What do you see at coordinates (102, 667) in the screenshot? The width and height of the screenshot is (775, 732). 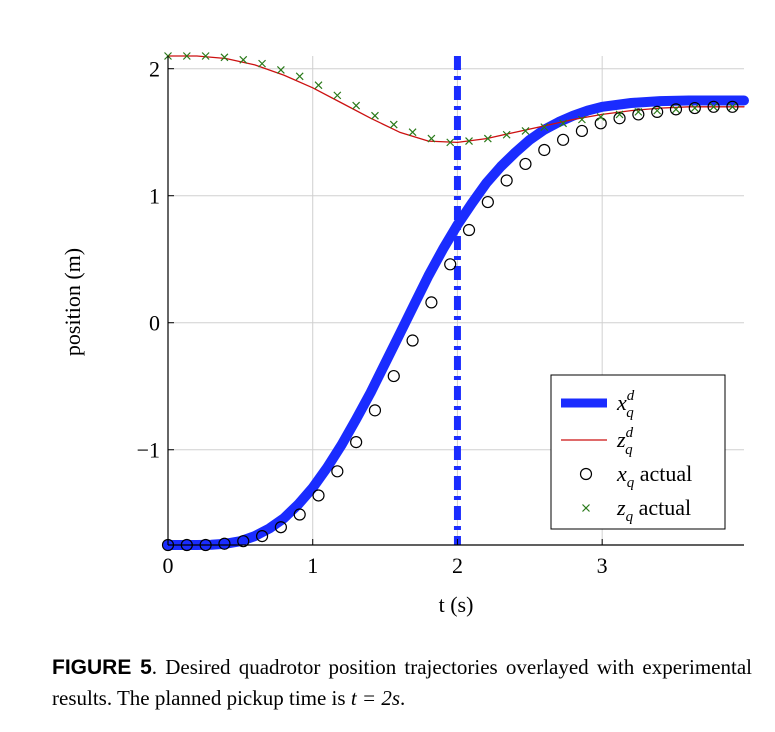 I see `figure-label: FIGURE 5` at bounding box center [102, 667].